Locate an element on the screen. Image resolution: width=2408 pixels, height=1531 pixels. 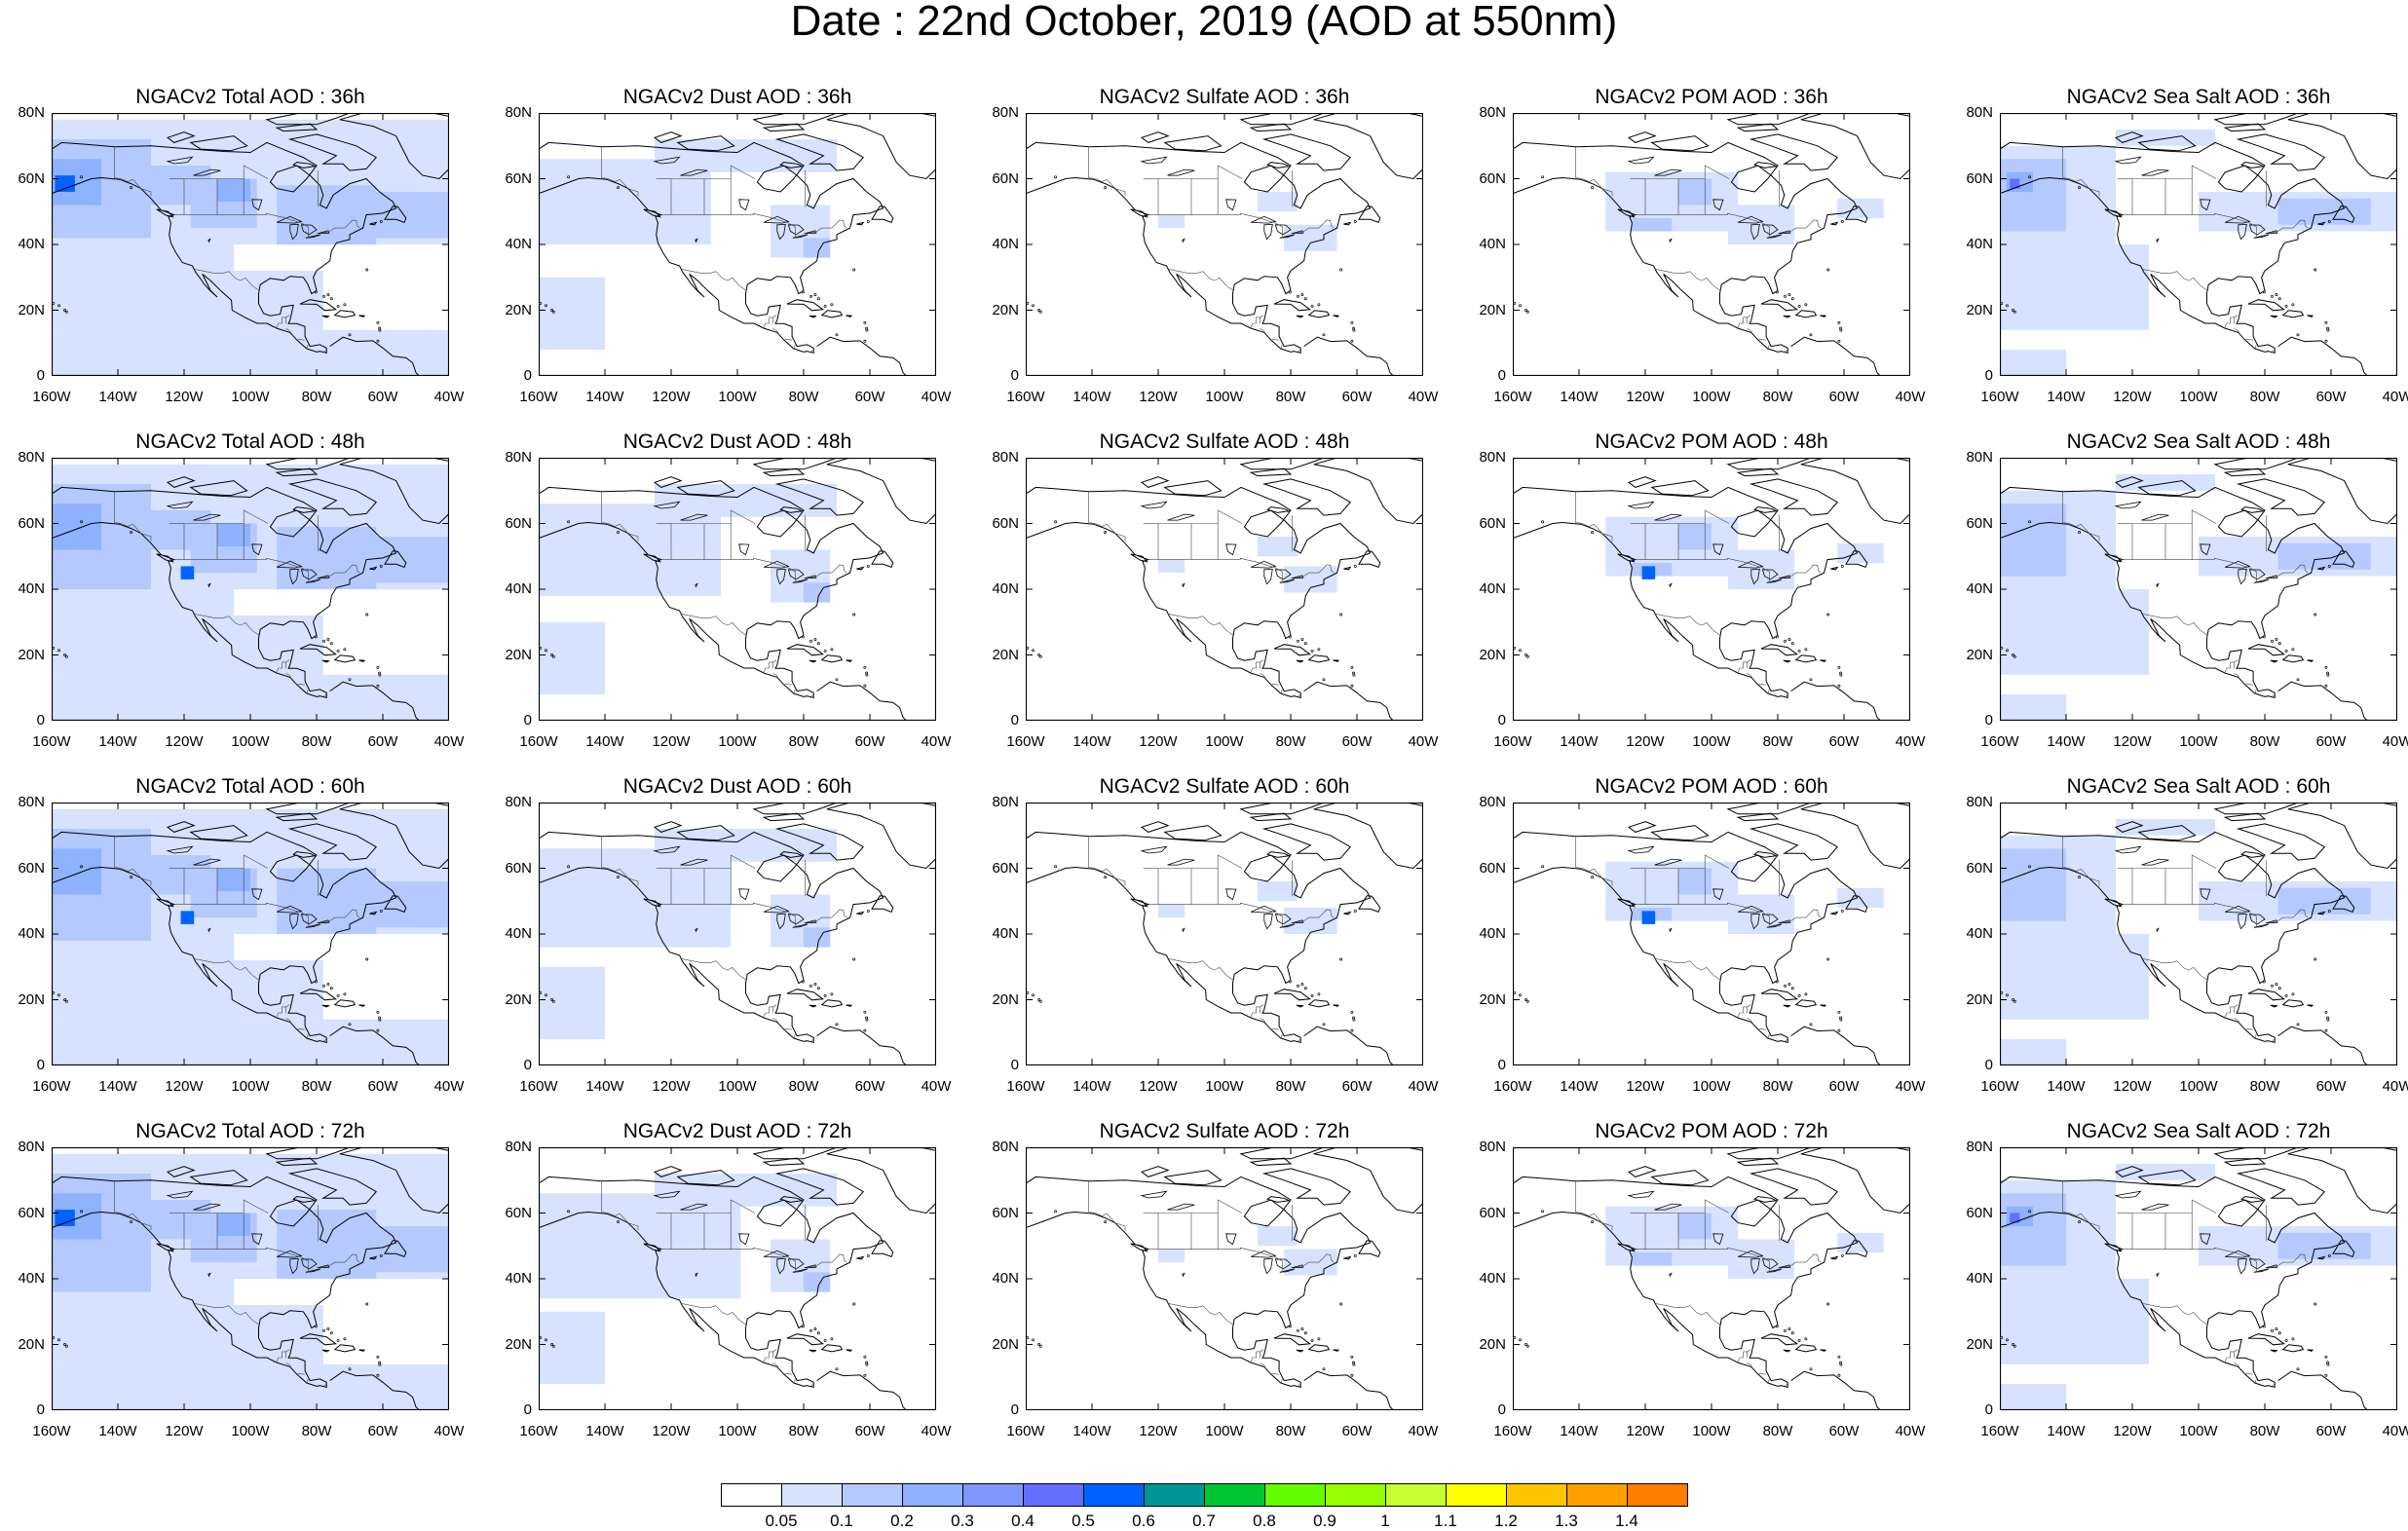
colorbar-swatch is located at coordinates (751, 1495).